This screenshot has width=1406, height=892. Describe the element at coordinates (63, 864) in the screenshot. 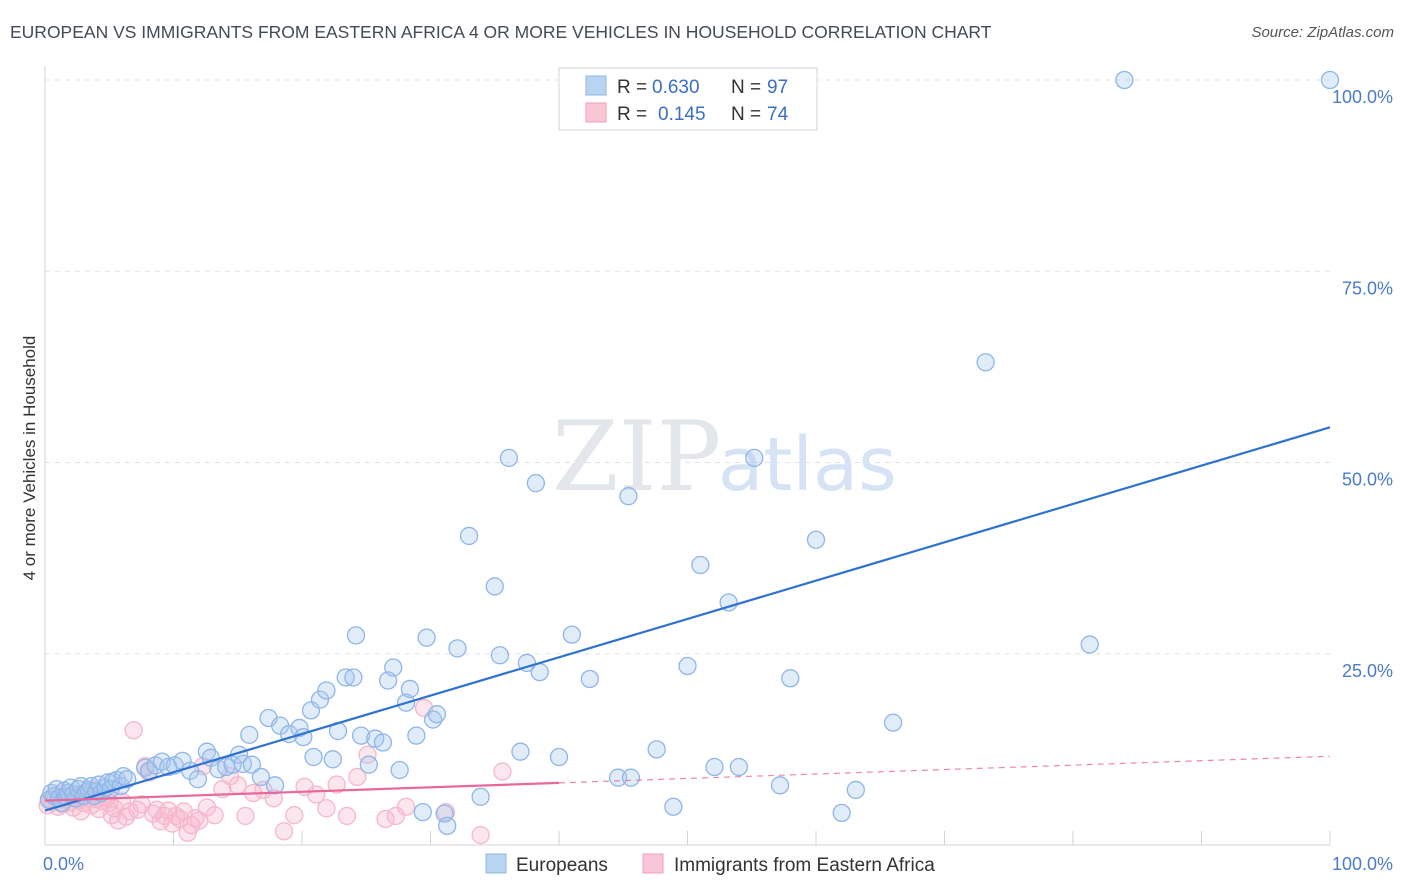

I see `x-tick-label-0: 0.0%` at that location.